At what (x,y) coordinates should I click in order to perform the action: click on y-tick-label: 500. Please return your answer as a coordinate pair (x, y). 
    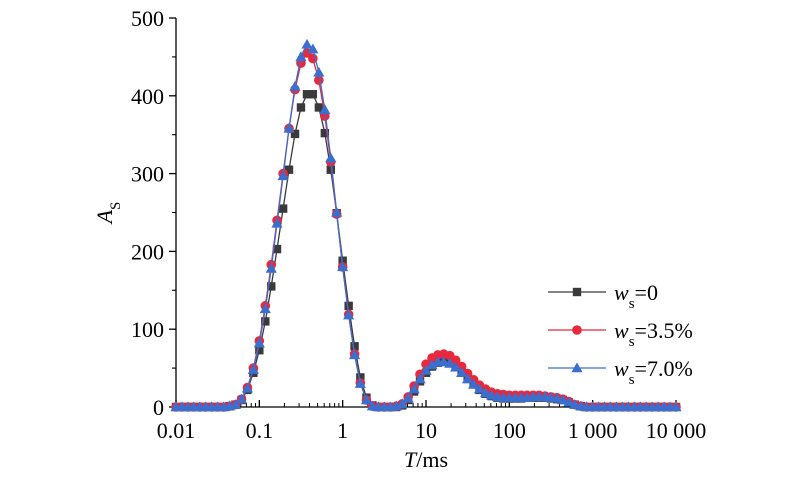
    Looking at the image, I should click on (147, 18).